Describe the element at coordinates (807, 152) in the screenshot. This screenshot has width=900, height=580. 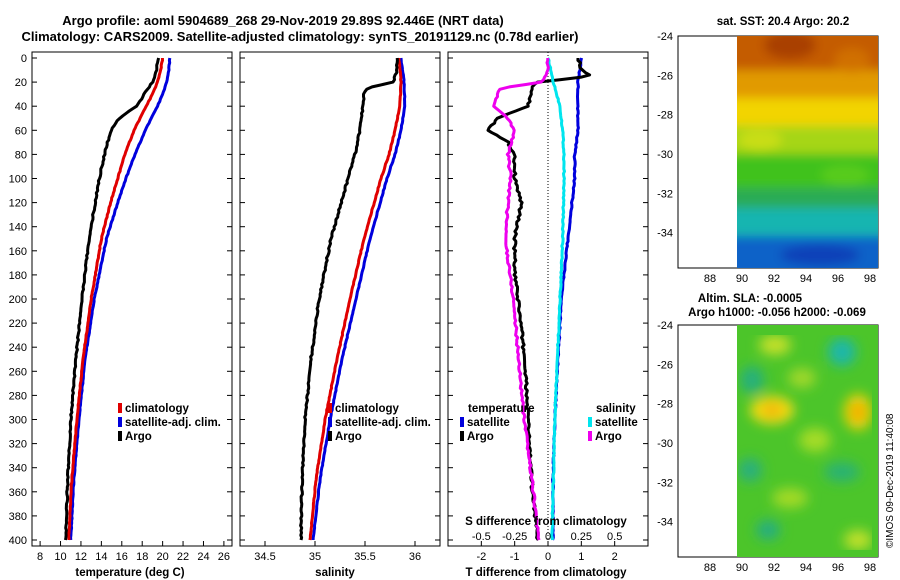
I see `sst-map-field` at that location.